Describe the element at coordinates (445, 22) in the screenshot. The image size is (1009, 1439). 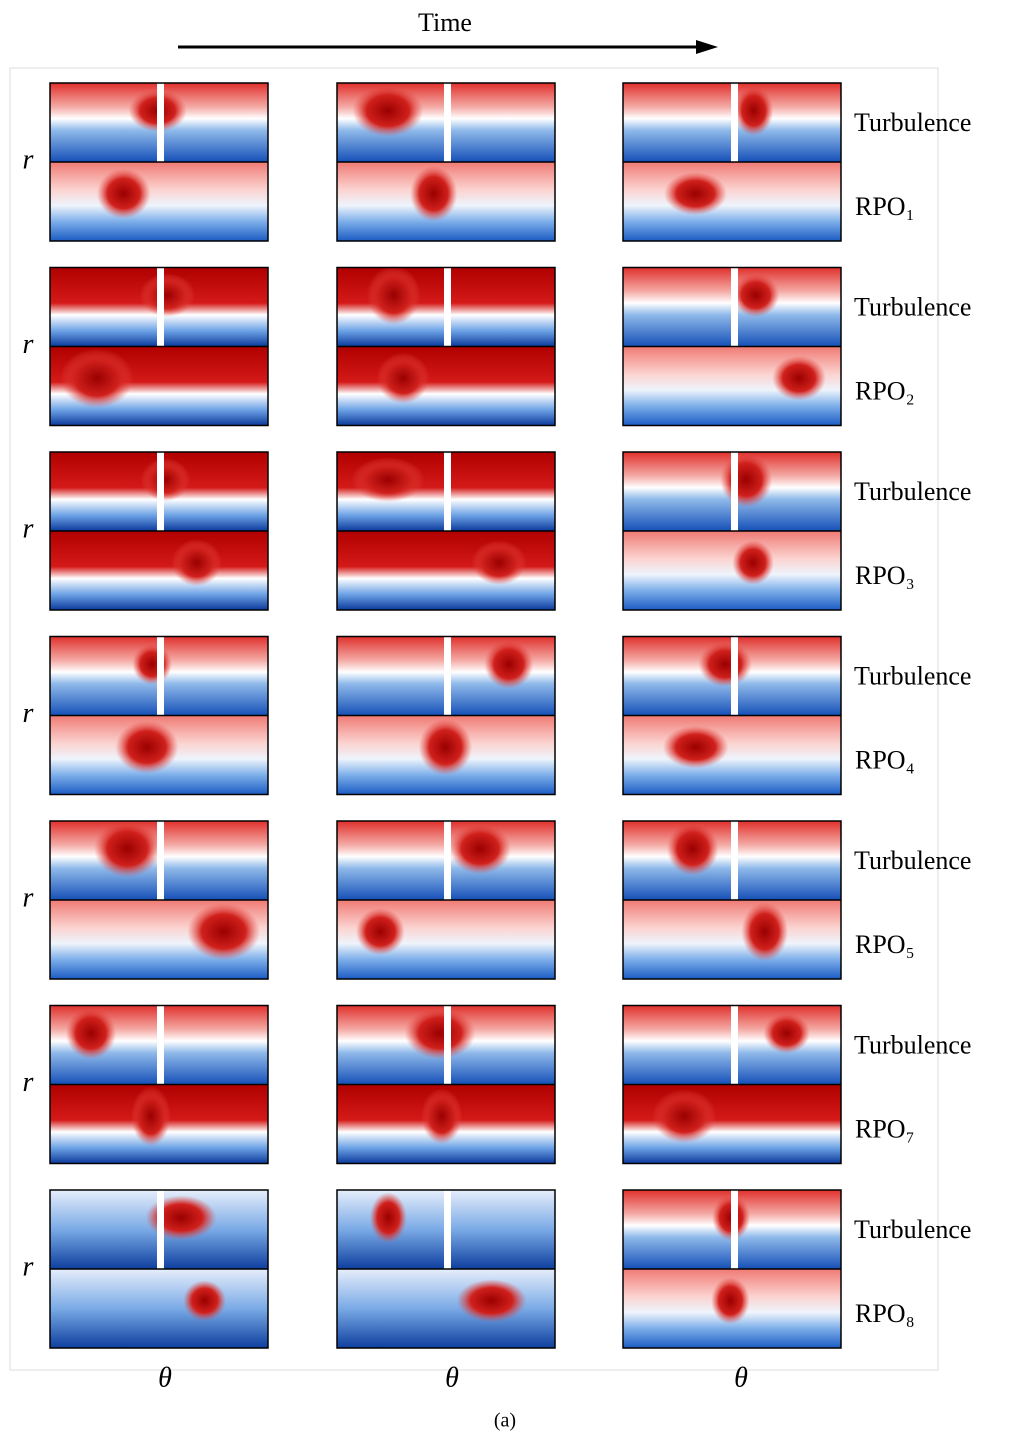
I see `time-label: Time` at that location.